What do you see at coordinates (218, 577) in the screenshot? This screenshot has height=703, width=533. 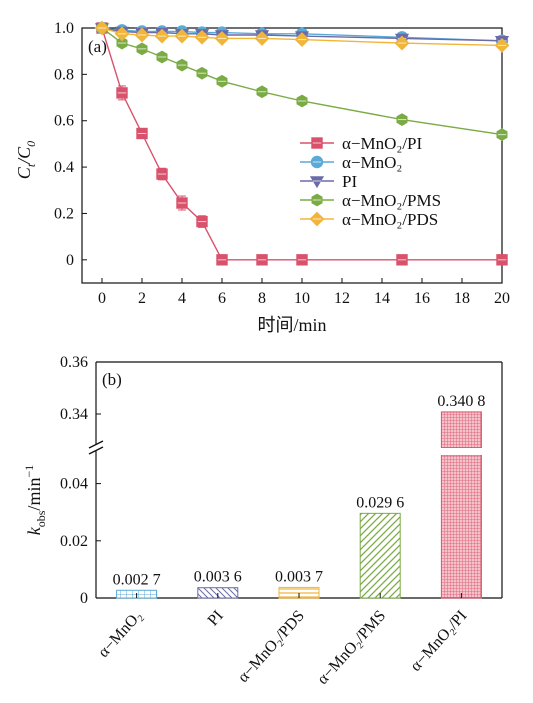 I see `bar-value-label: 0.003 6` at bounding box center [218, 577].